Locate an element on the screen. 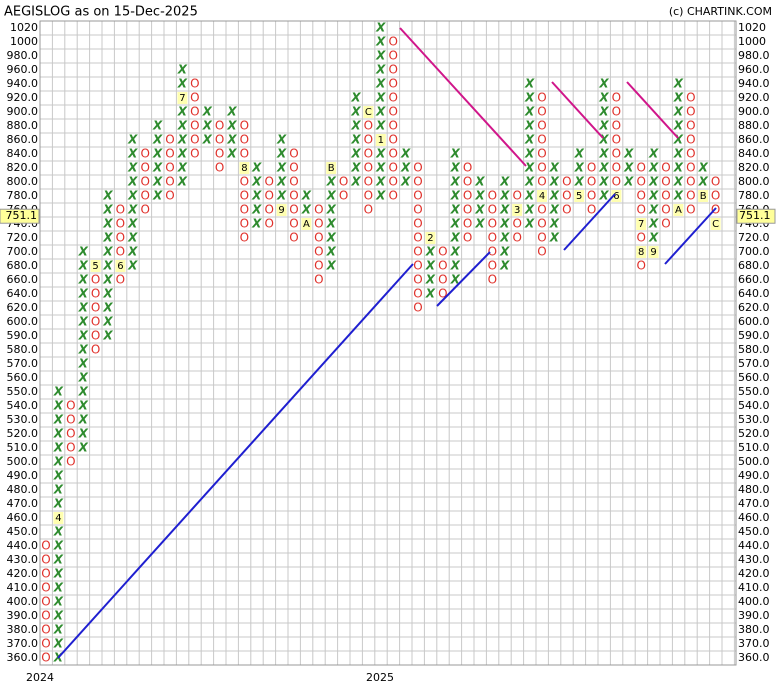 Image resolution: width=778 pixels, height=694 pixels. y-tick-label: 700.0 is located at coordinates (23, 251).